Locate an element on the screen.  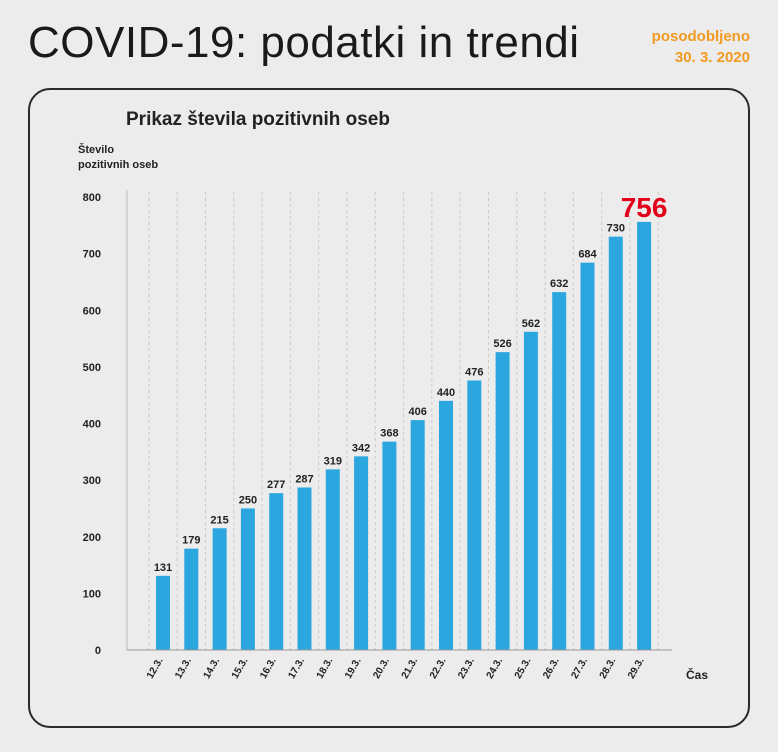
y-tick-label: 100 is located at coordinates (92, 594).